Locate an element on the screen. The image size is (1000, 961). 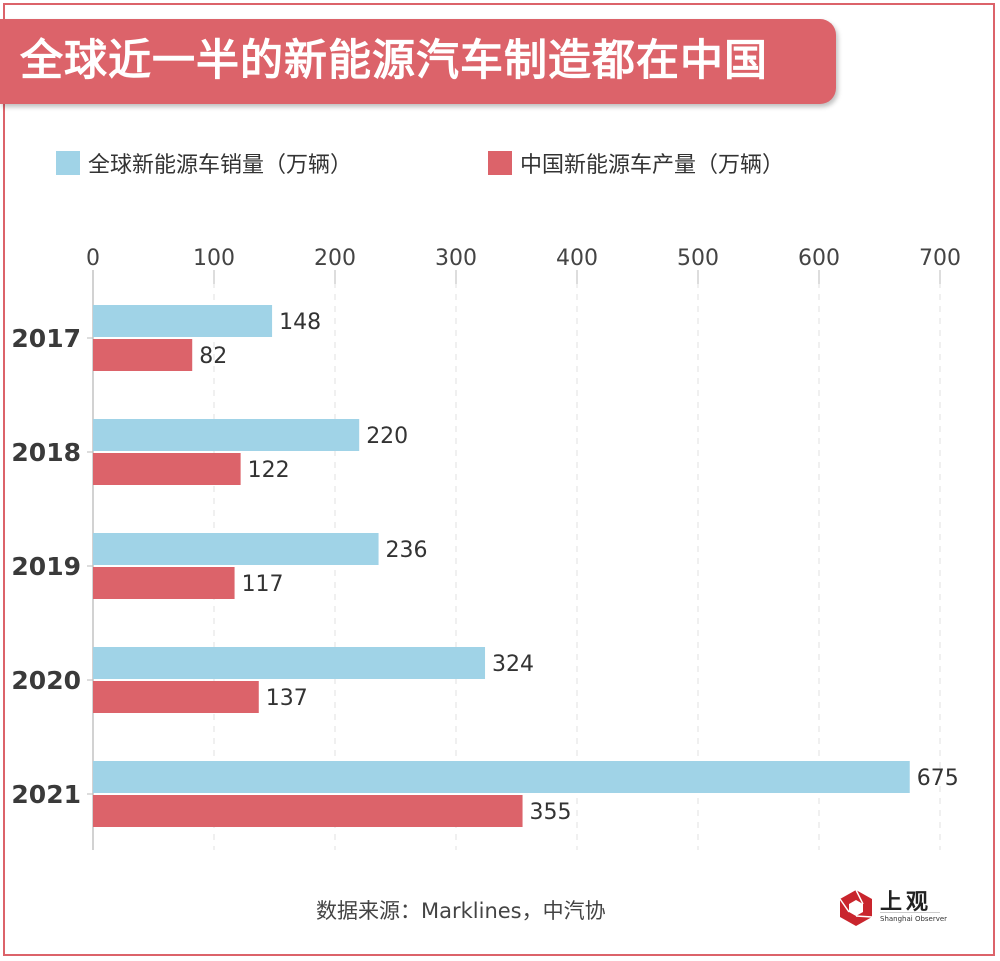
value-label-global-sales: 236 is located at coordinates (407, 550).